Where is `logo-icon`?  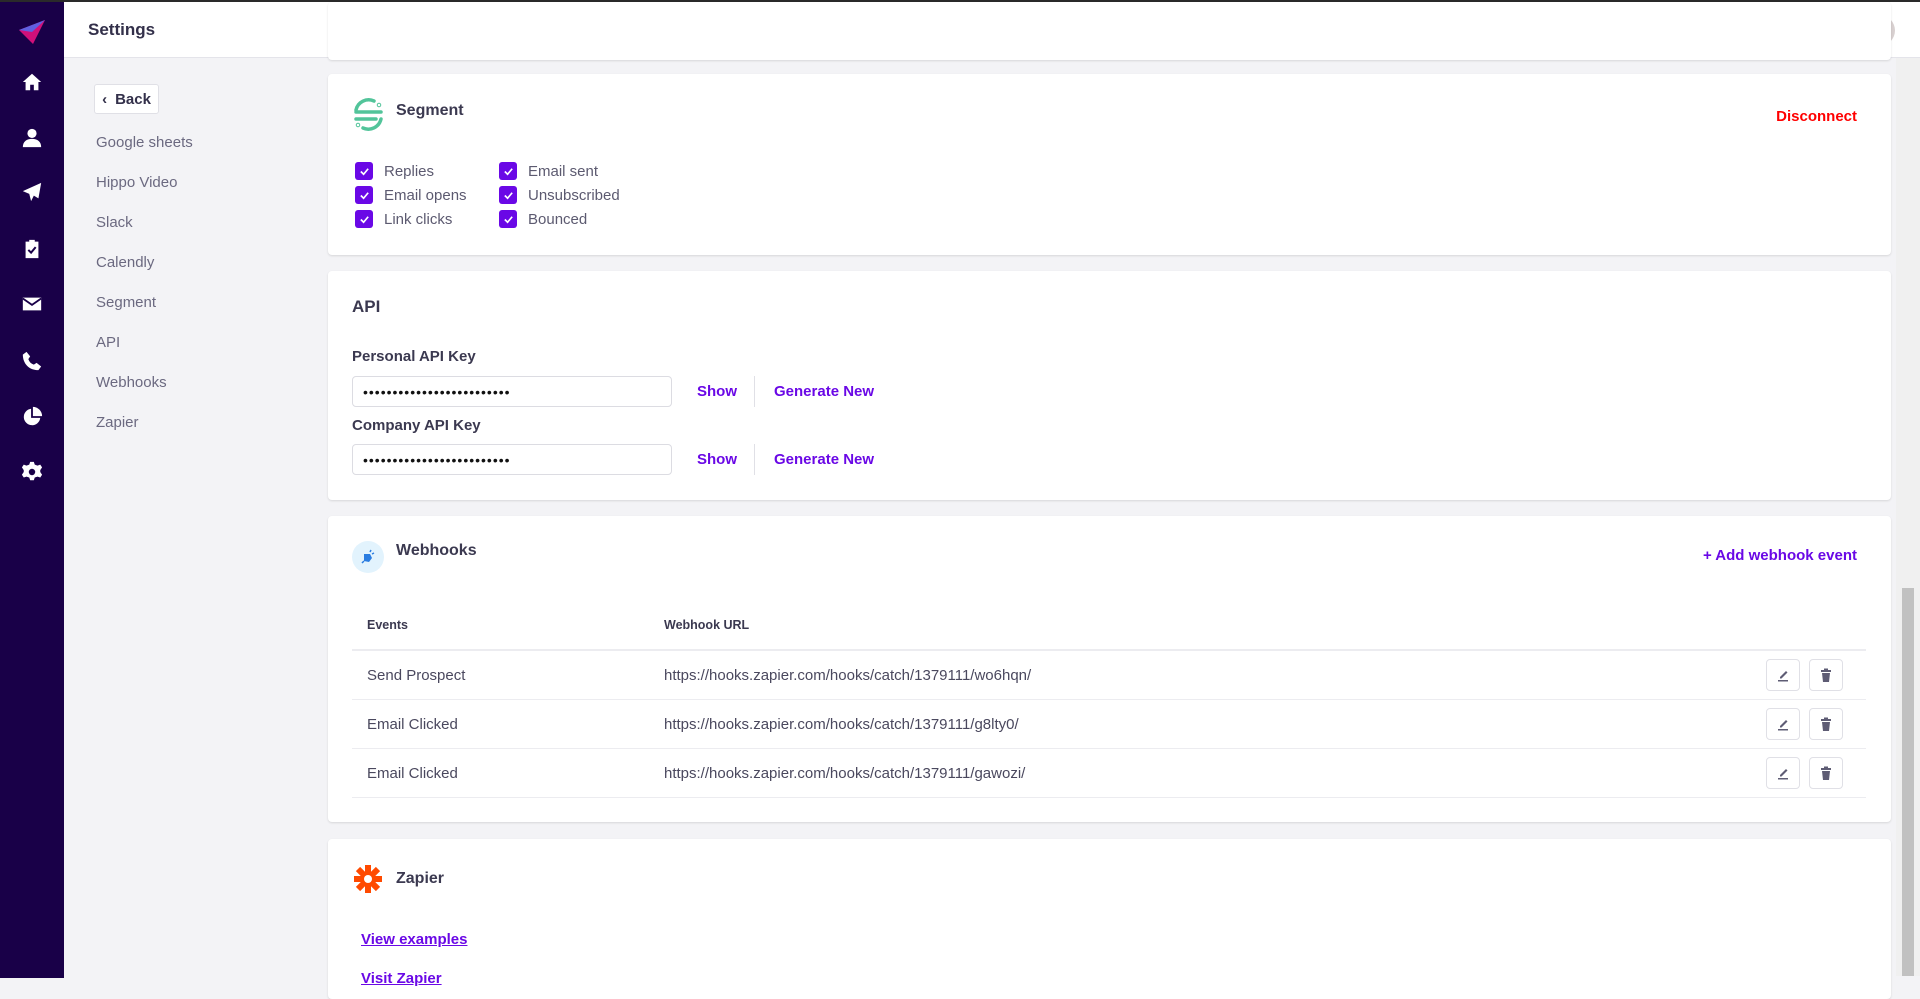
logo-icon is located at coordinates (32, 33).